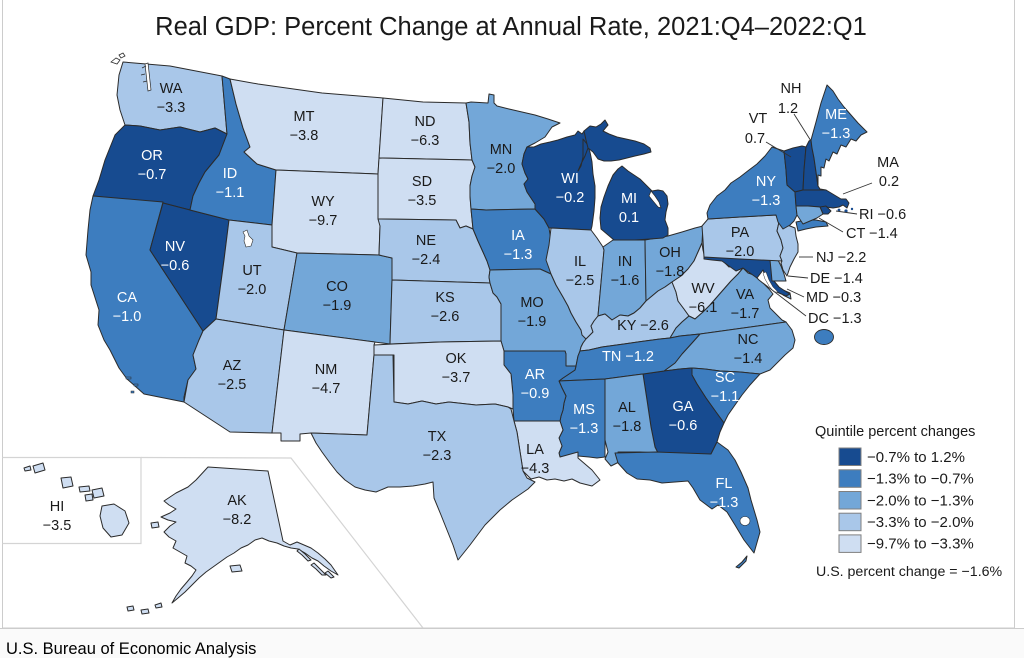 The height and width of the screenshot is (658, 1024). What do you see at coordinates (152, 175) in the screenshot?
I see `svg-text: −0.7` at bounding box center [152, 175].